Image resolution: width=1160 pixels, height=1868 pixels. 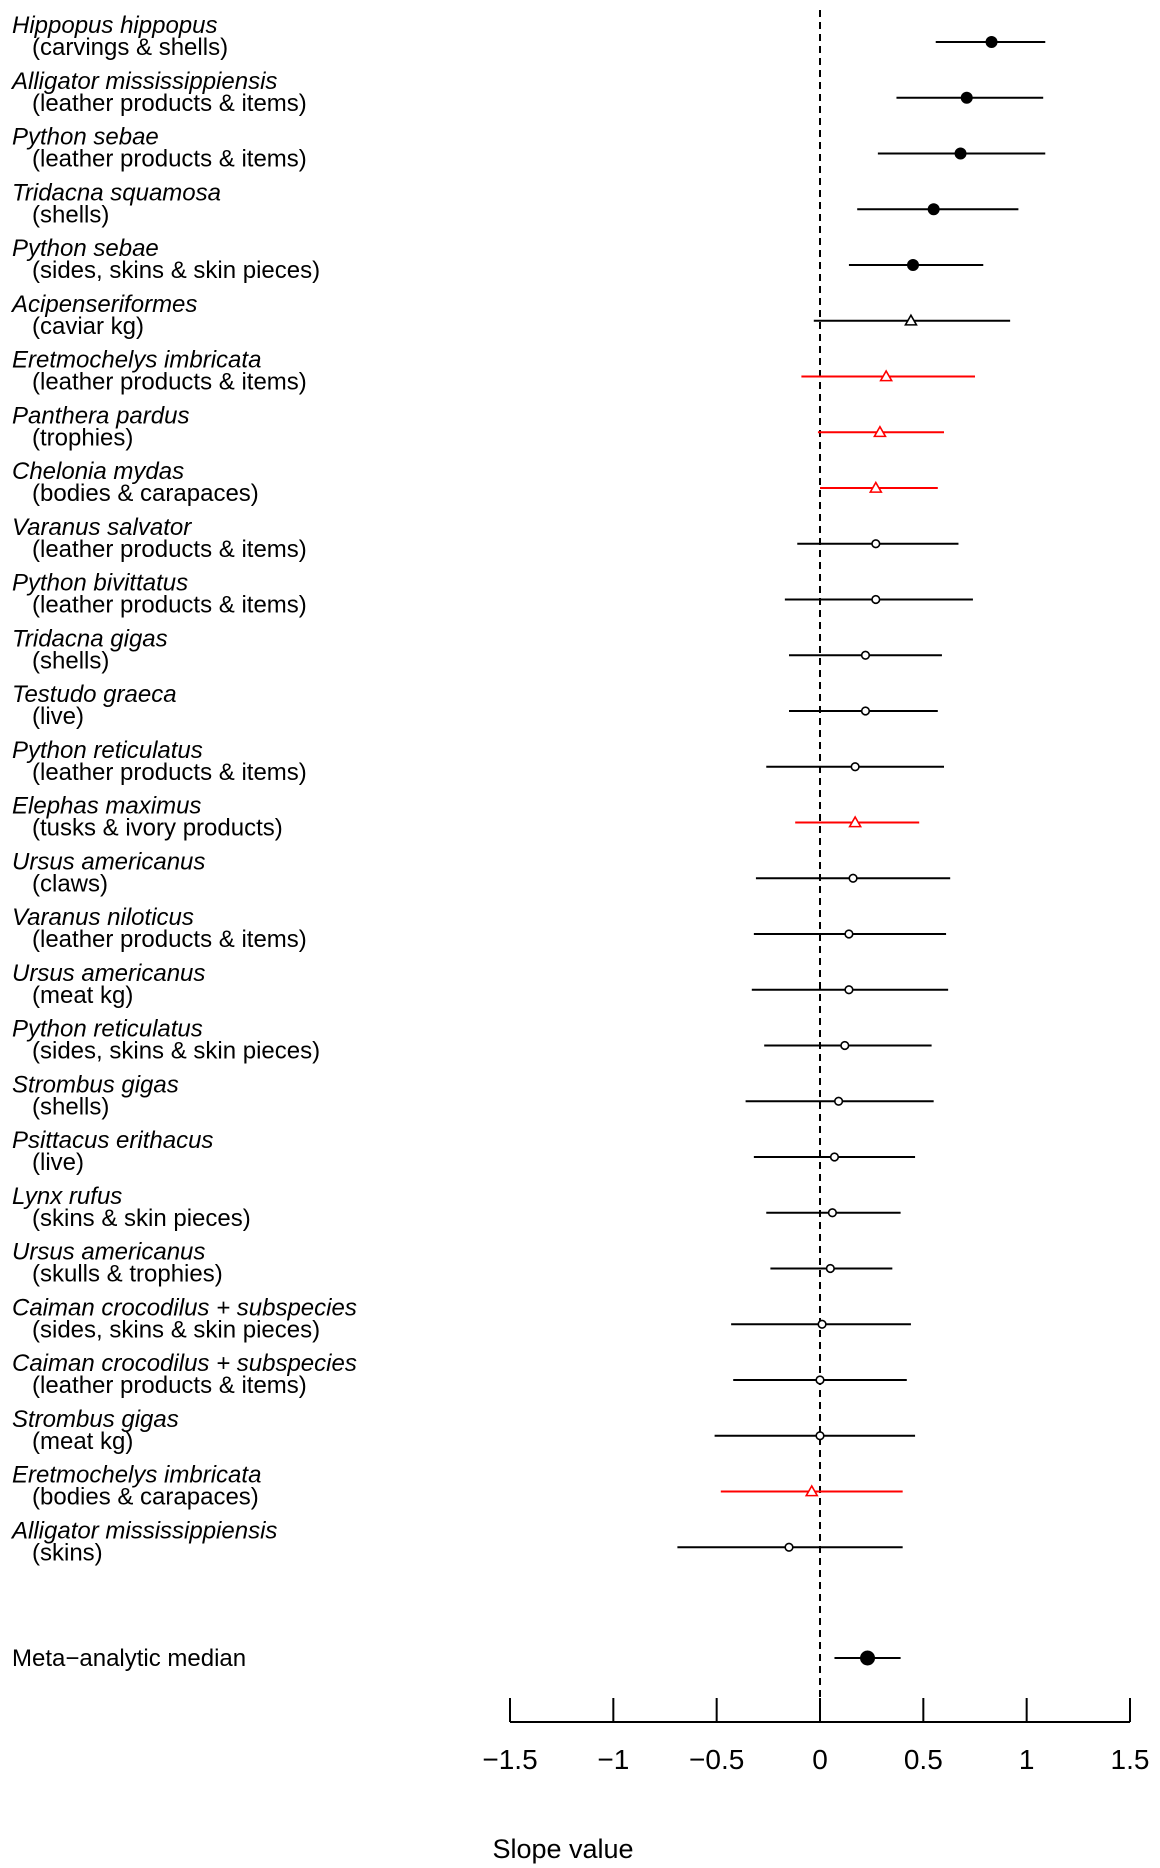 I want to click on row-species-label: Python bivittatus, so click(x=100, y=583).